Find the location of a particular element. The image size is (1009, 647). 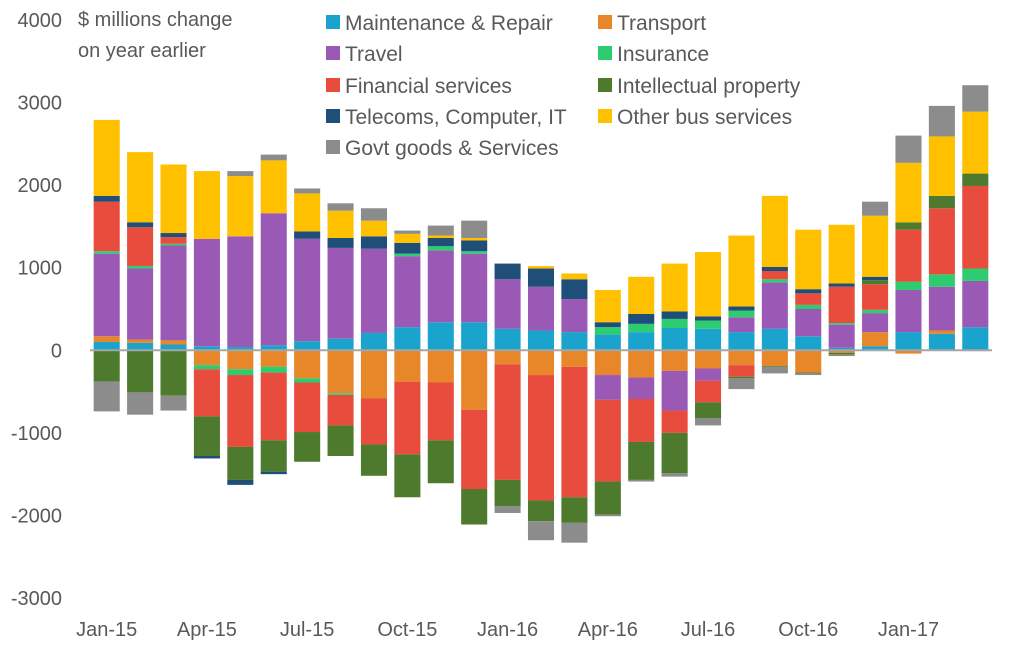

x-tick-label: Oct-16 is located at coordinates (808, 630).